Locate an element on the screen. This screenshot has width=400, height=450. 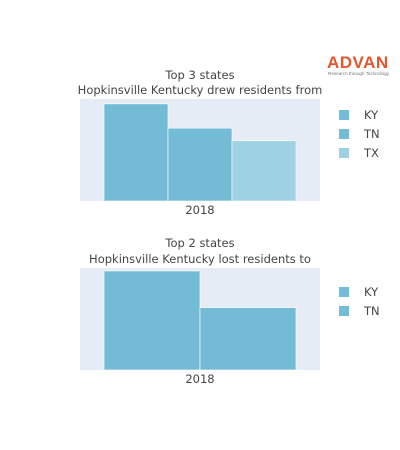
logo-tagline: Research through Technology is located at coordinates (359, 73).